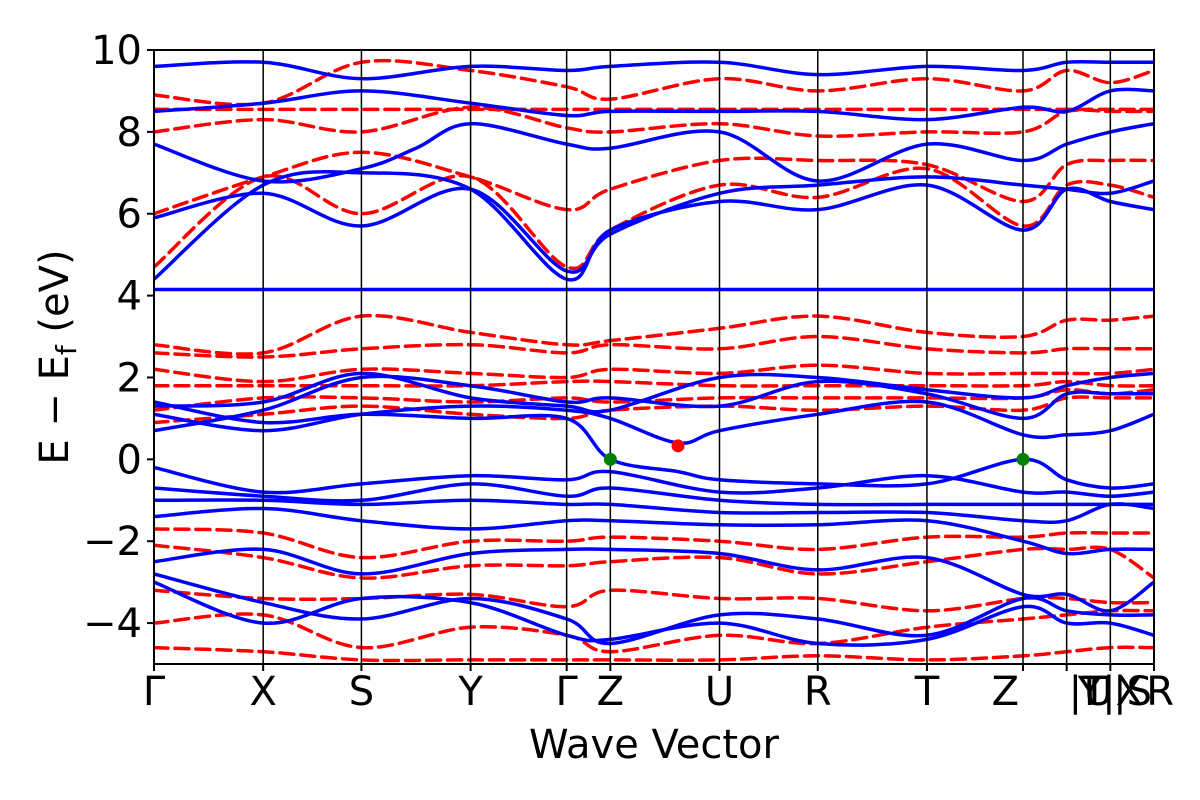 The height and width of the screenshot is (800, 1200). Describe the element at coordinates (112, 542) in the screenshot. I see `y-tick-label: −2` at that location.